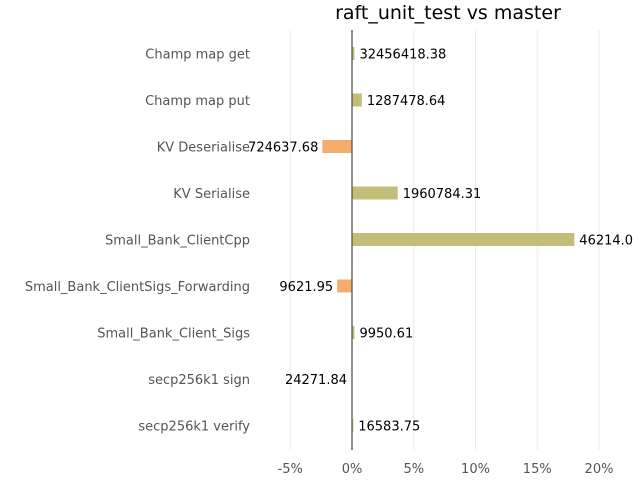 This screenshot has height=480, width=640. Describe the element at coordinates (448, 13) in the screenshot. I see `chart-title: raft_unit_test vs master` at that location.